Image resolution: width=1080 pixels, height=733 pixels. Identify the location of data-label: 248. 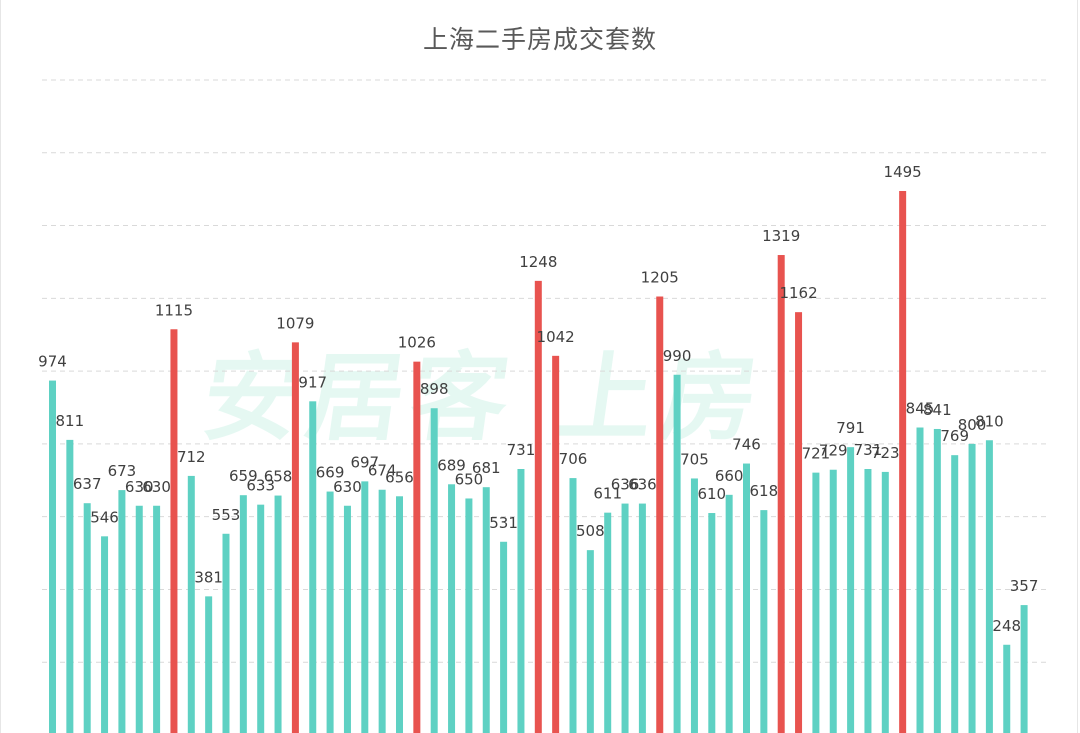
(1006, 626).